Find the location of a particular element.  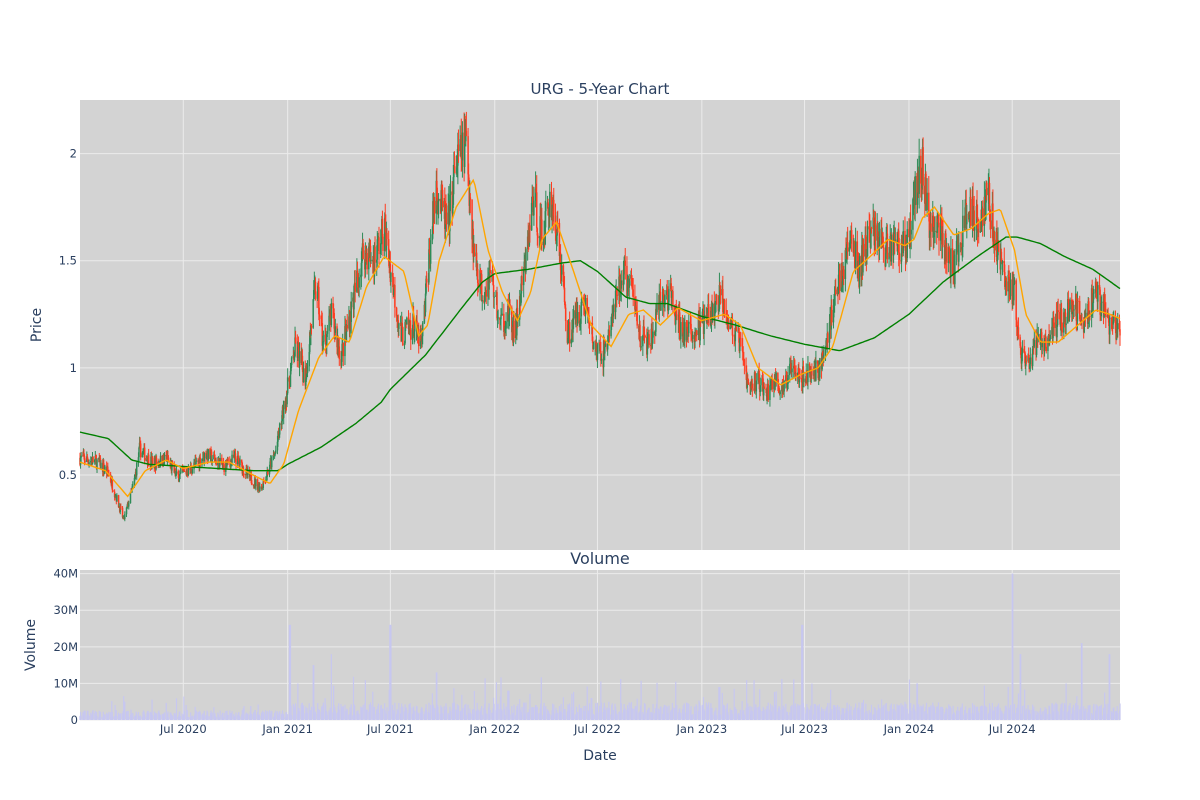

volume-chart-title: Volume is located at coordinates (600, 558).